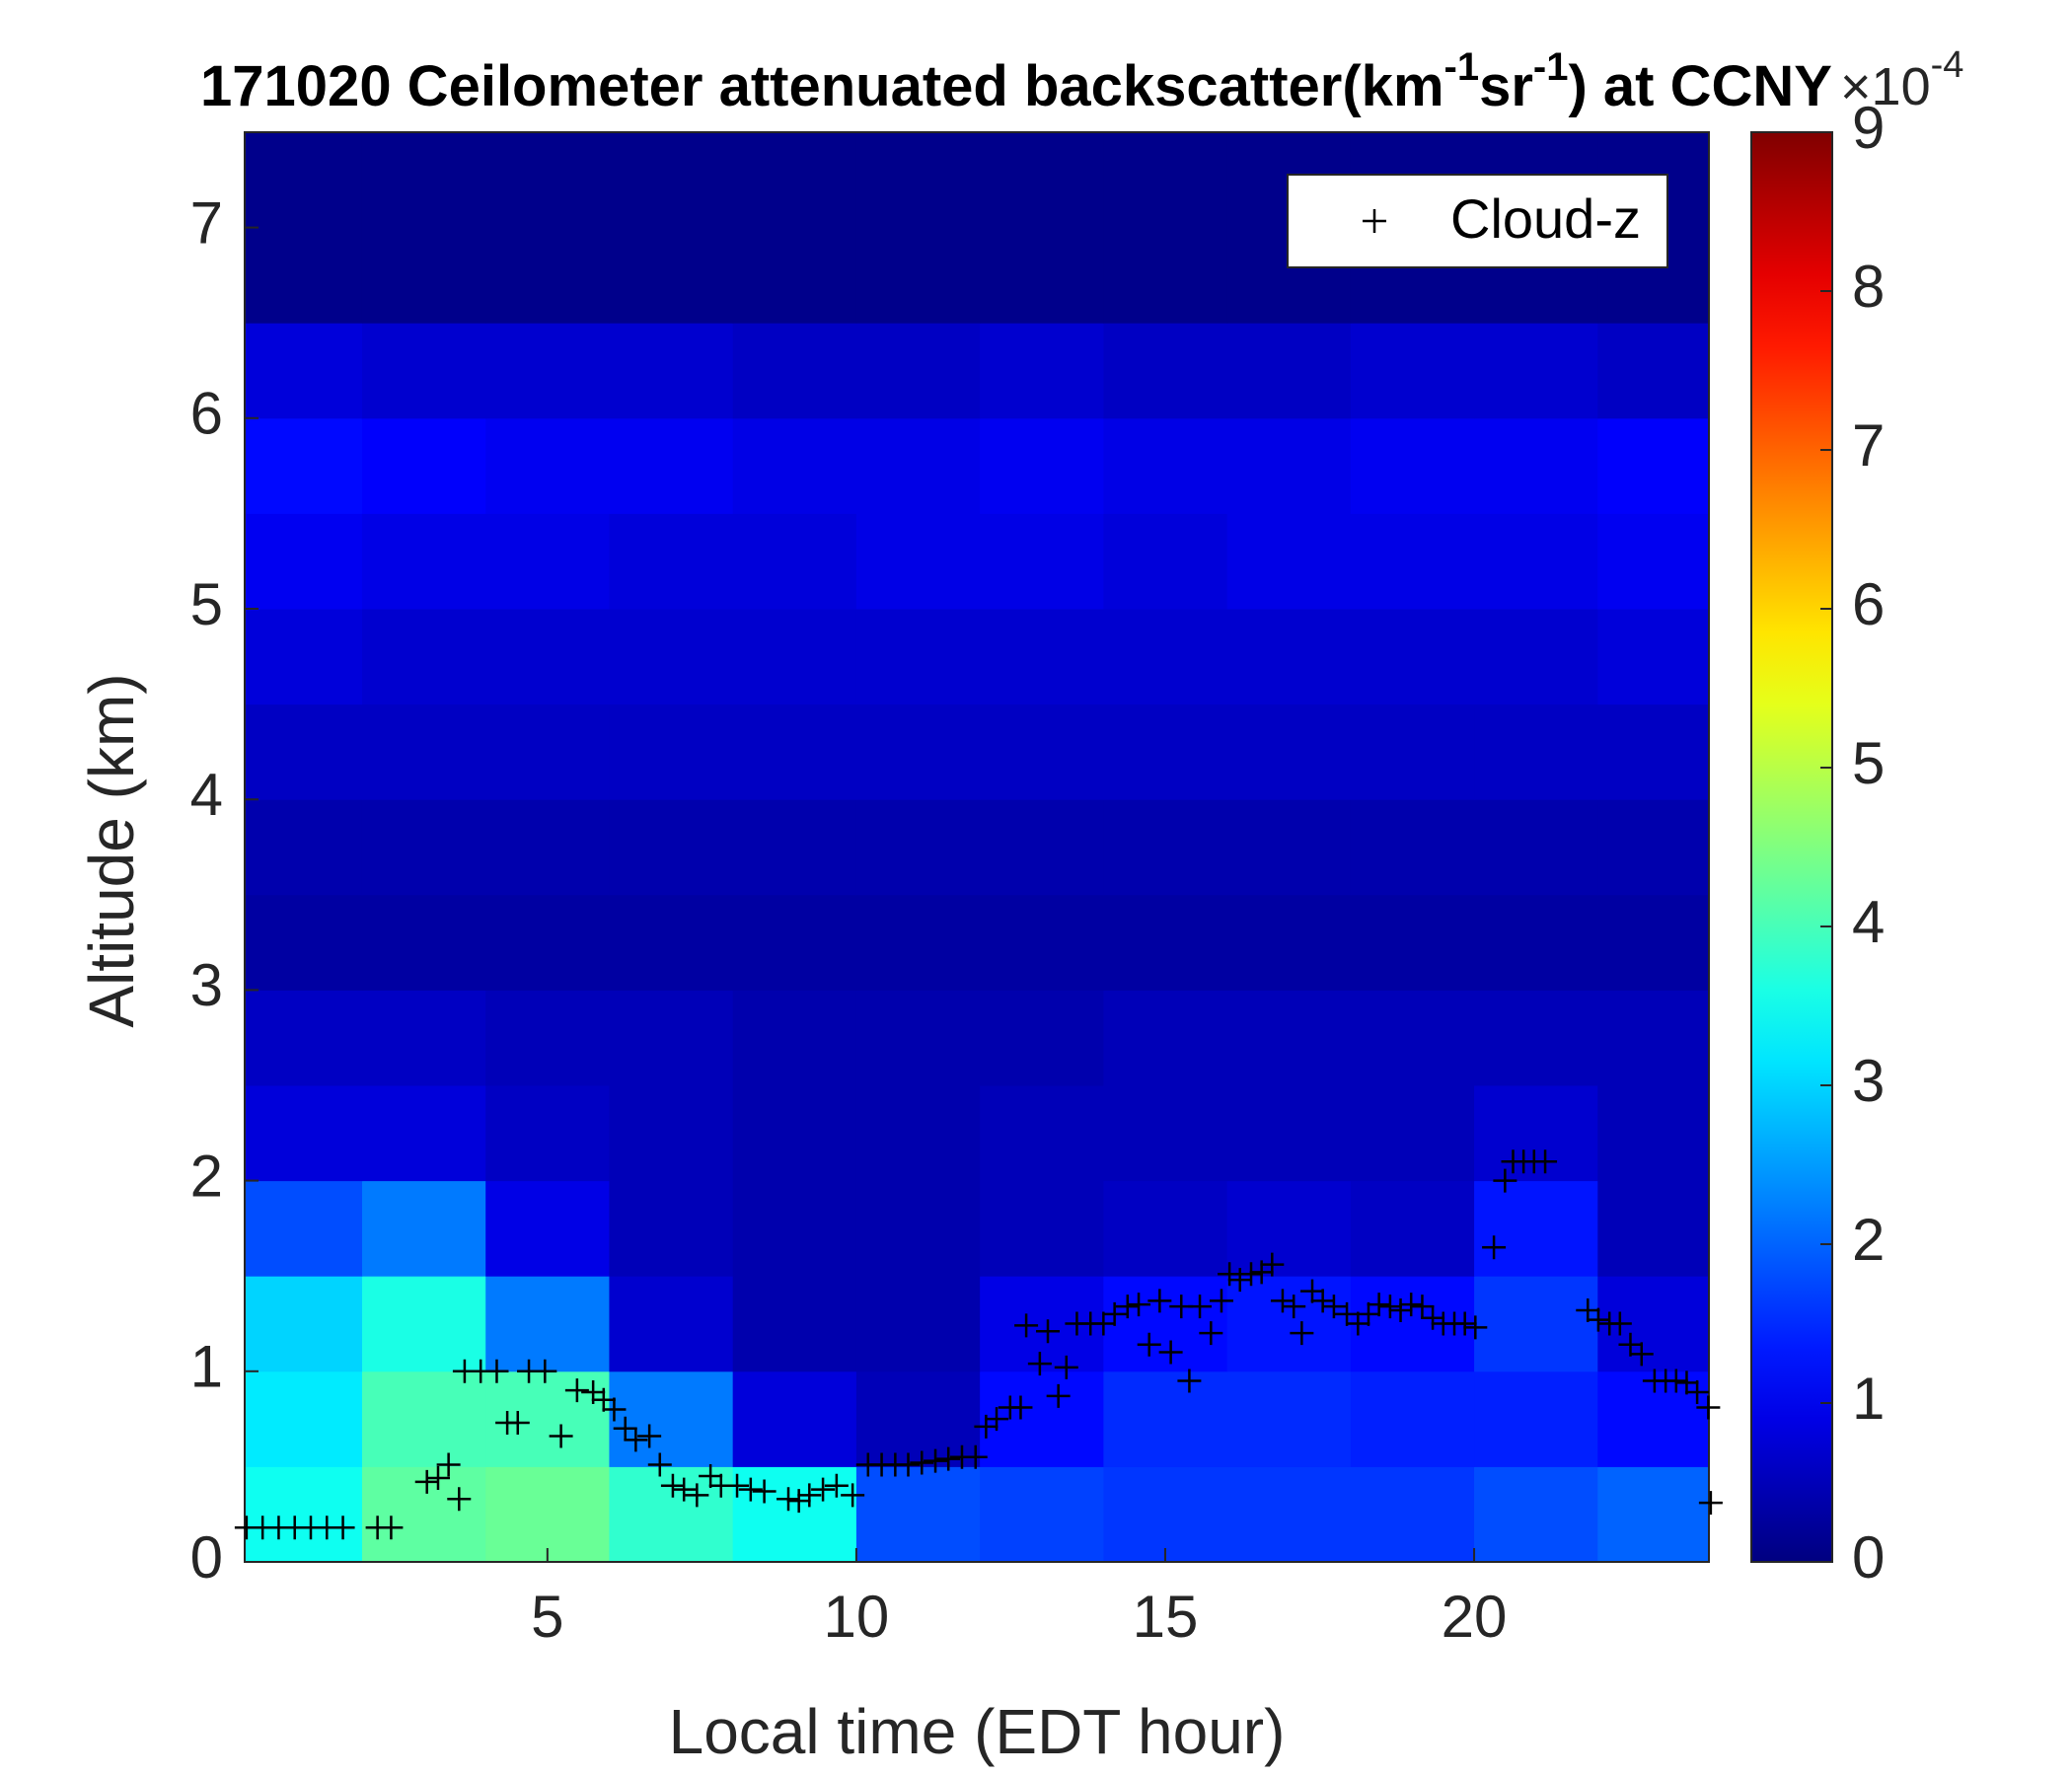 Image resolution: width=2072 pixels, height=1776 pixels. I want to click on title-superscript: -1, so click(1551, 67).